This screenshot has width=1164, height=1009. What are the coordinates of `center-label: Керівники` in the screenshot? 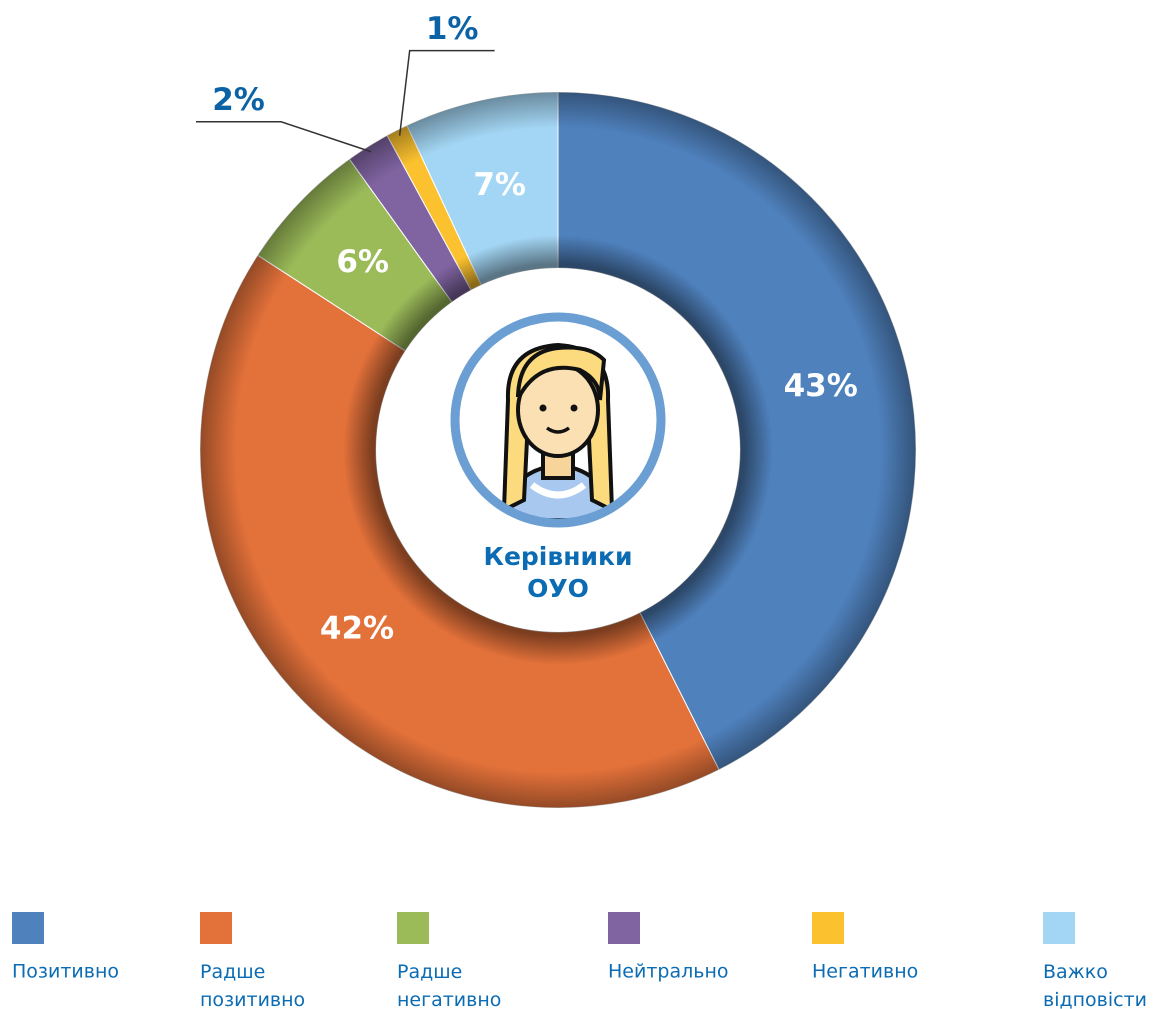 It's located at (558, 556).